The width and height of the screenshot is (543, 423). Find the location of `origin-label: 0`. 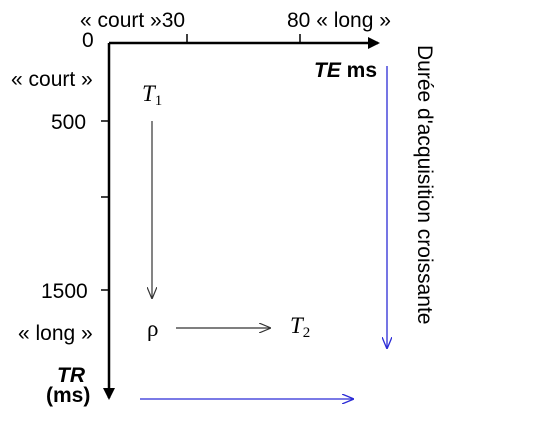

origin-label: 0 is located at coordinates (88, 40).